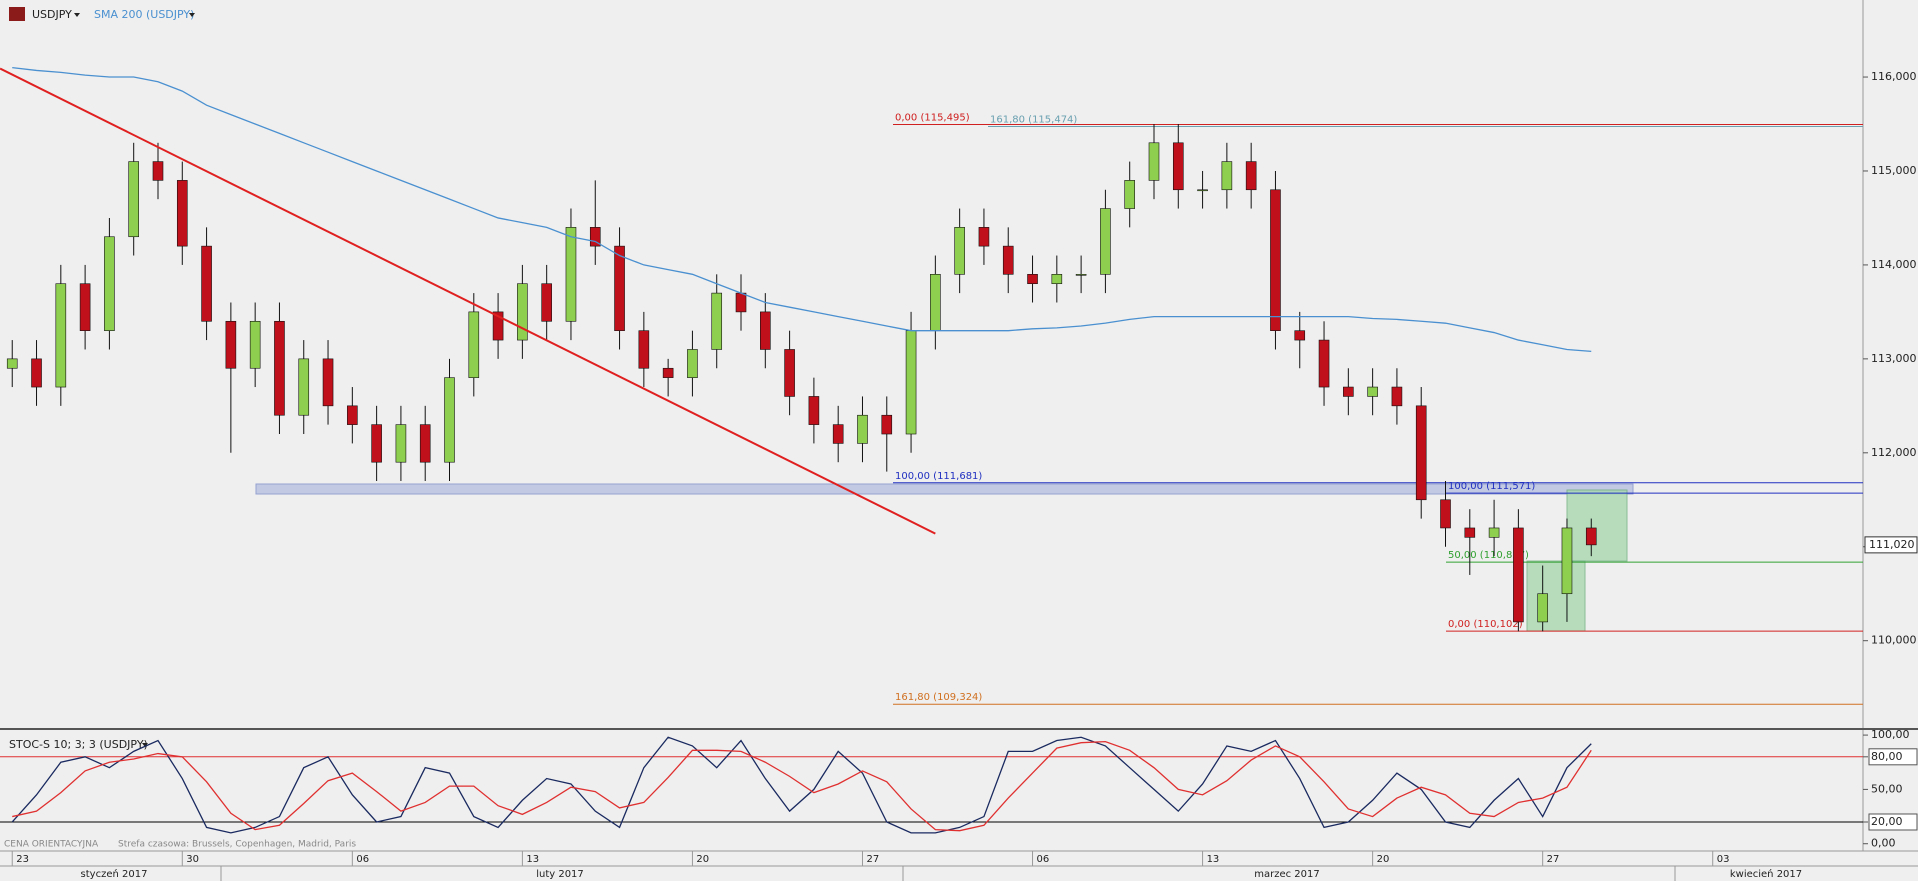 The width and height of the screenshot is (1918, 881). What do you see at coordinates (1883, 843) in the screenshot?
I see `y-tick-label: 0,00` at bounding box center [1883, 843].